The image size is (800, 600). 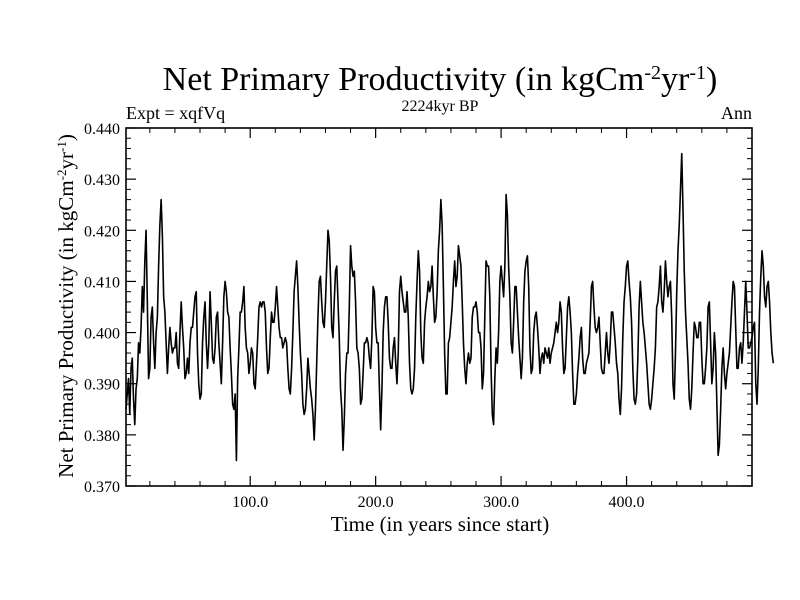 What do you see at coordinates (697, 73) in the screenshot?
I see `title-sup-2: -1` at bounding box center [697, 73].